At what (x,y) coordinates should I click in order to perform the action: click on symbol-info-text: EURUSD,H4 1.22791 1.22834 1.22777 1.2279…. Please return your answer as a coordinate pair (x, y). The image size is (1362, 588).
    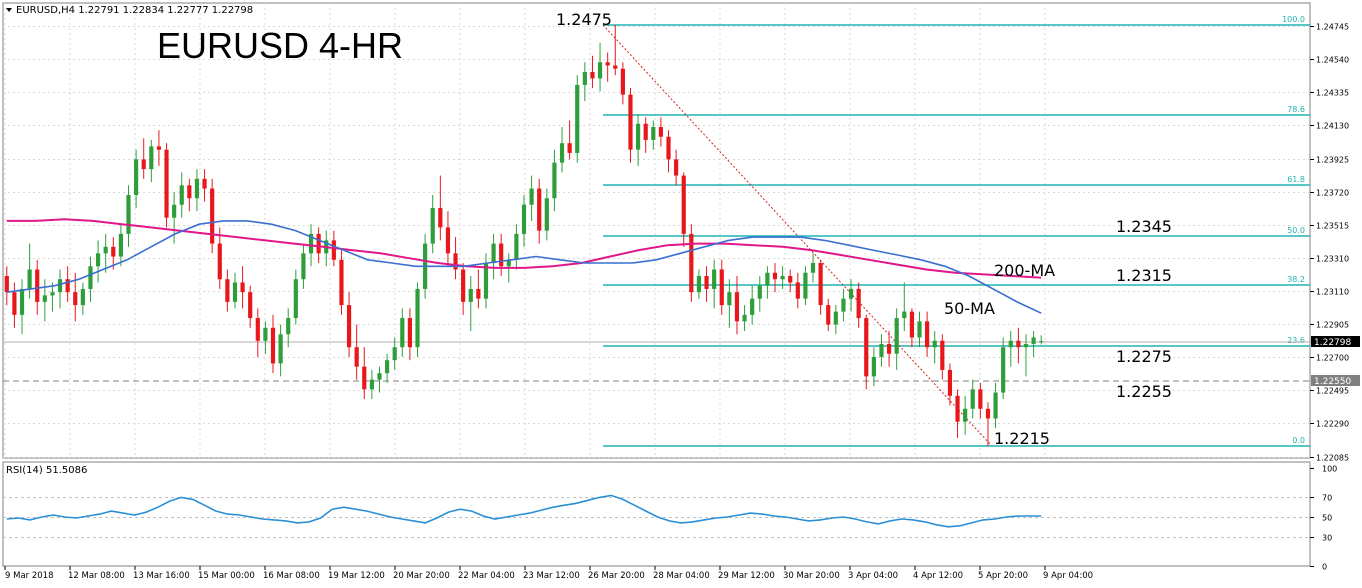
    Looking at the image, I should click on (134, 10).